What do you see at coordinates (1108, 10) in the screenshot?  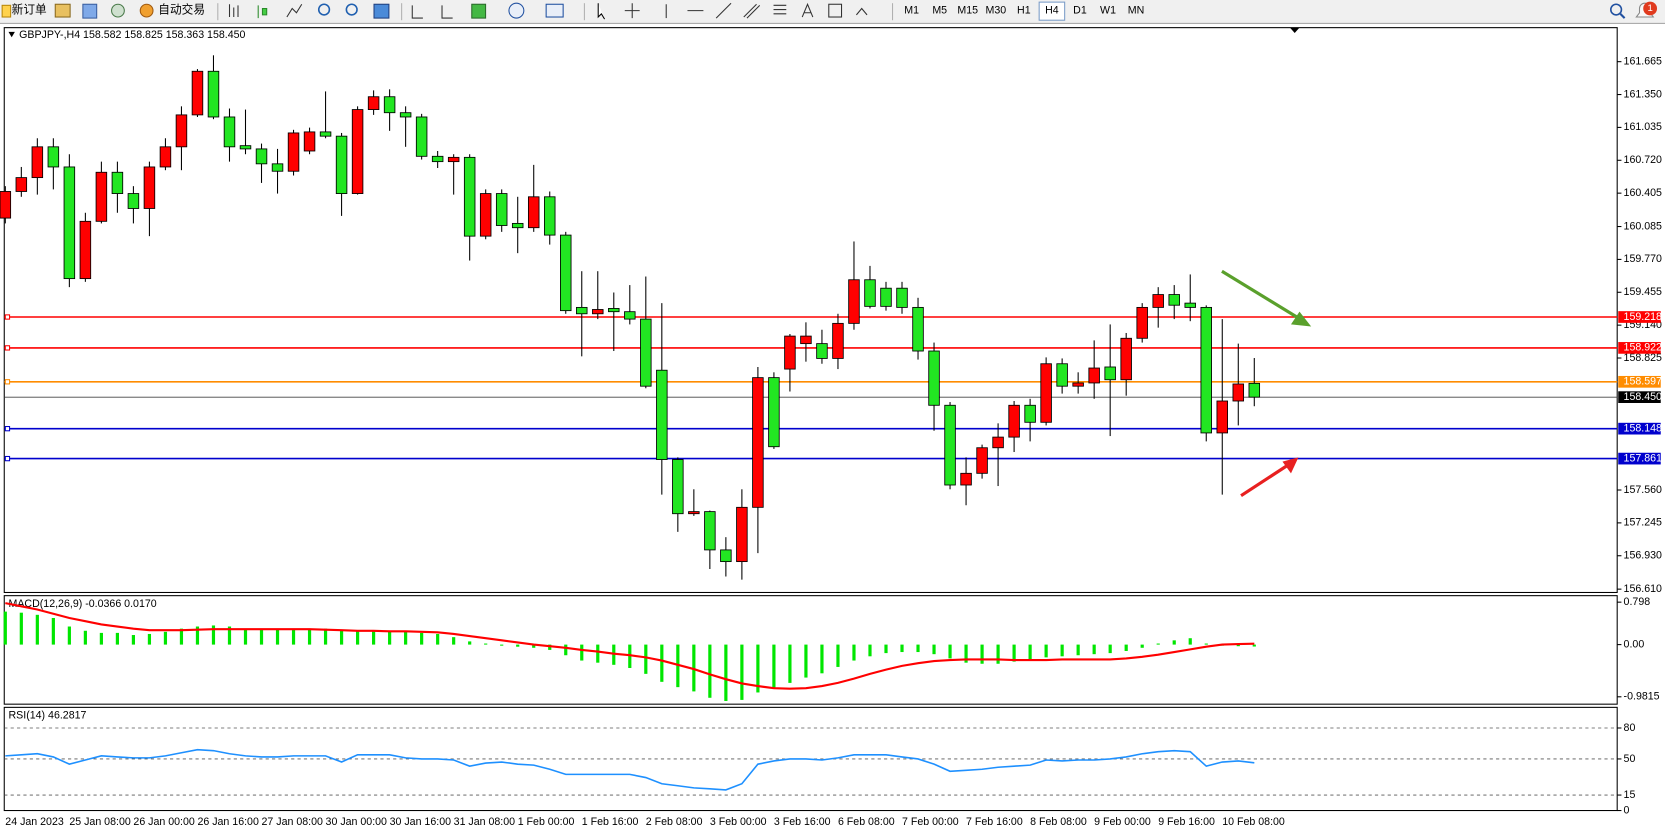 I see `timeframe-button: W1` at bounding box center [1108, 10].